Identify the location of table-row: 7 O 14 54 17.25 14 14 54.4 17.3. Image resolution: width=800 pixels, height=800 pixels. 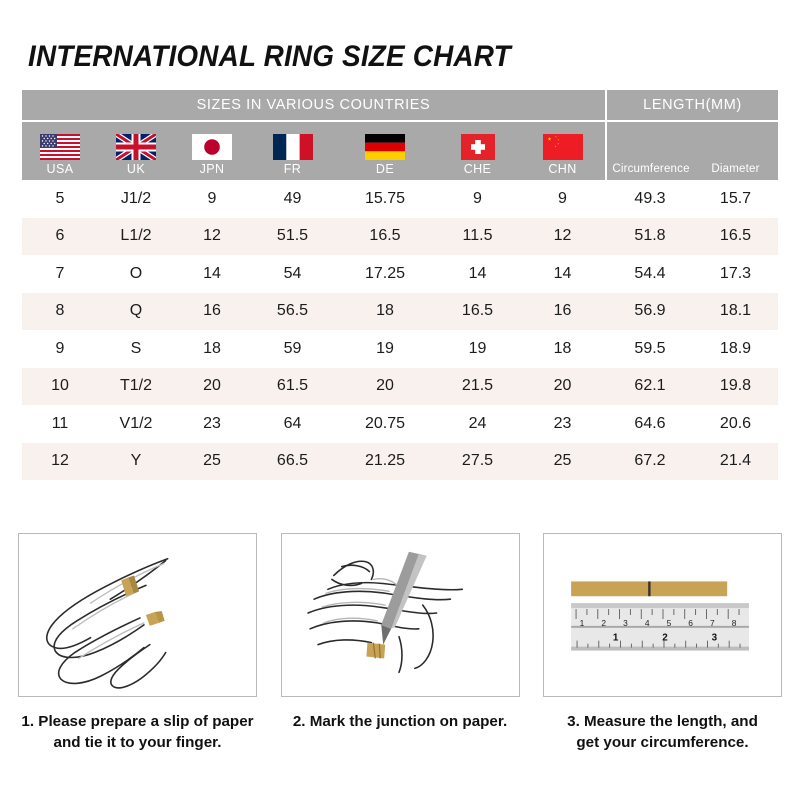
(400, 274).